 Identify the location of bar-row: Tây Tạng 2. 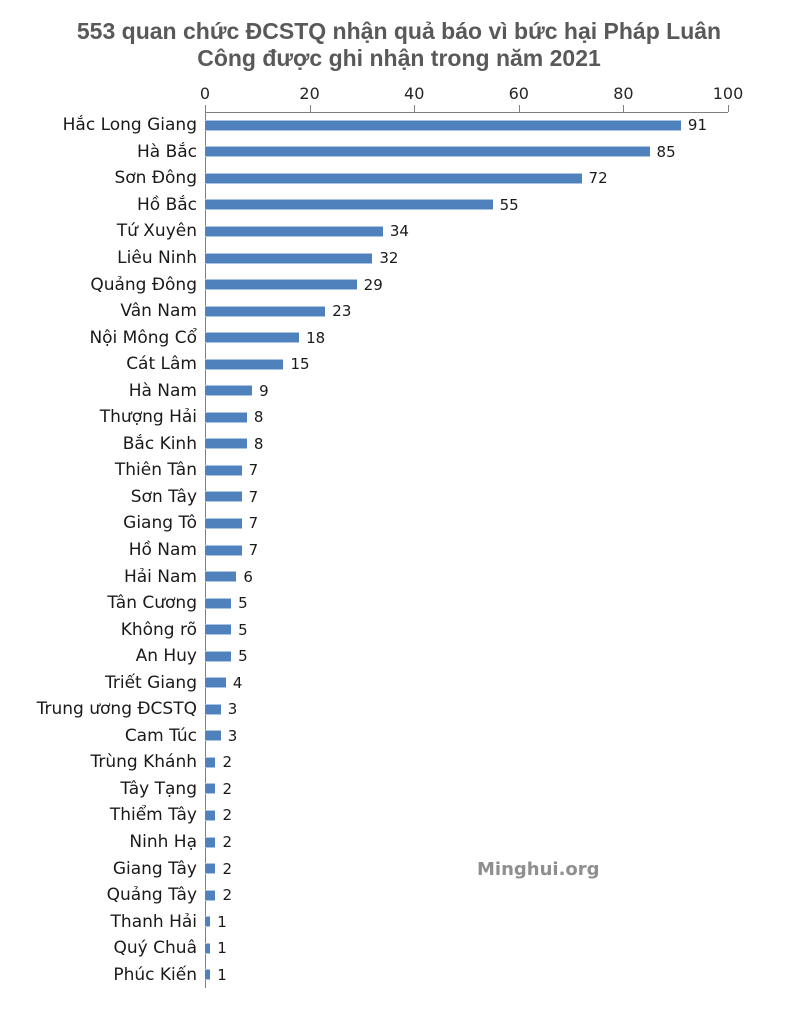
(399, 789).